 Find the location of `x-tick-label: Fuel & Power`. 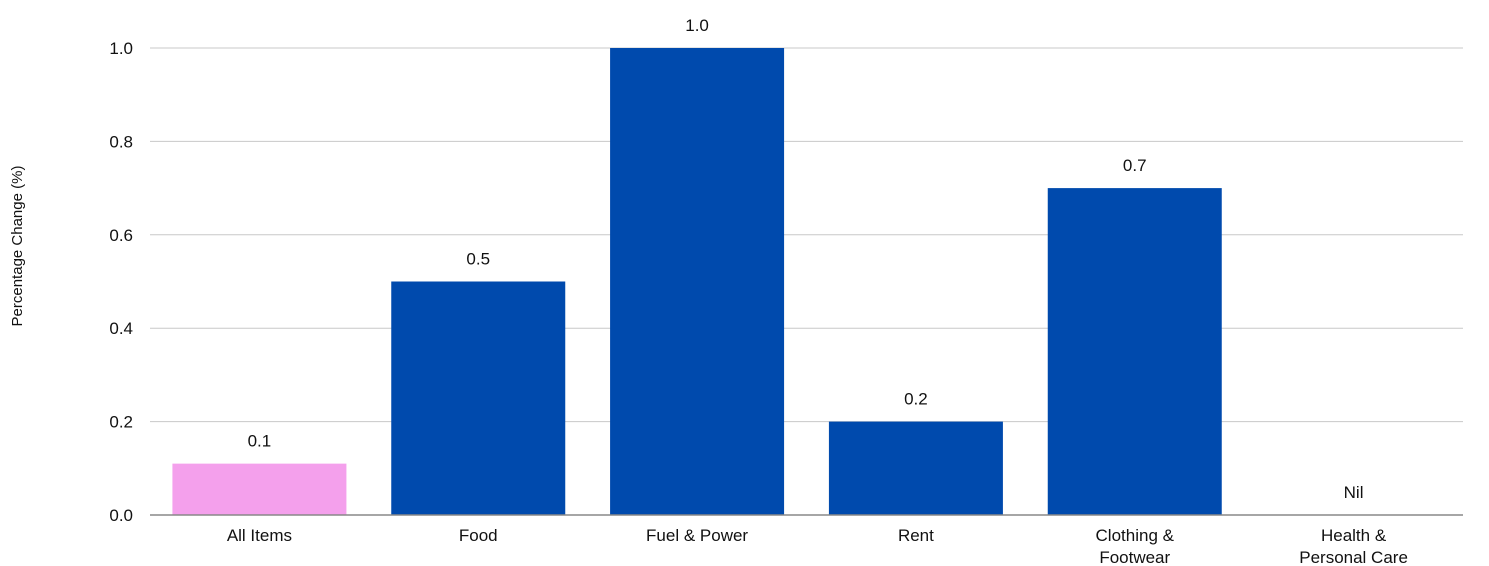

x-tick-label: Fuel & Power is located at coordinates (697, 535).